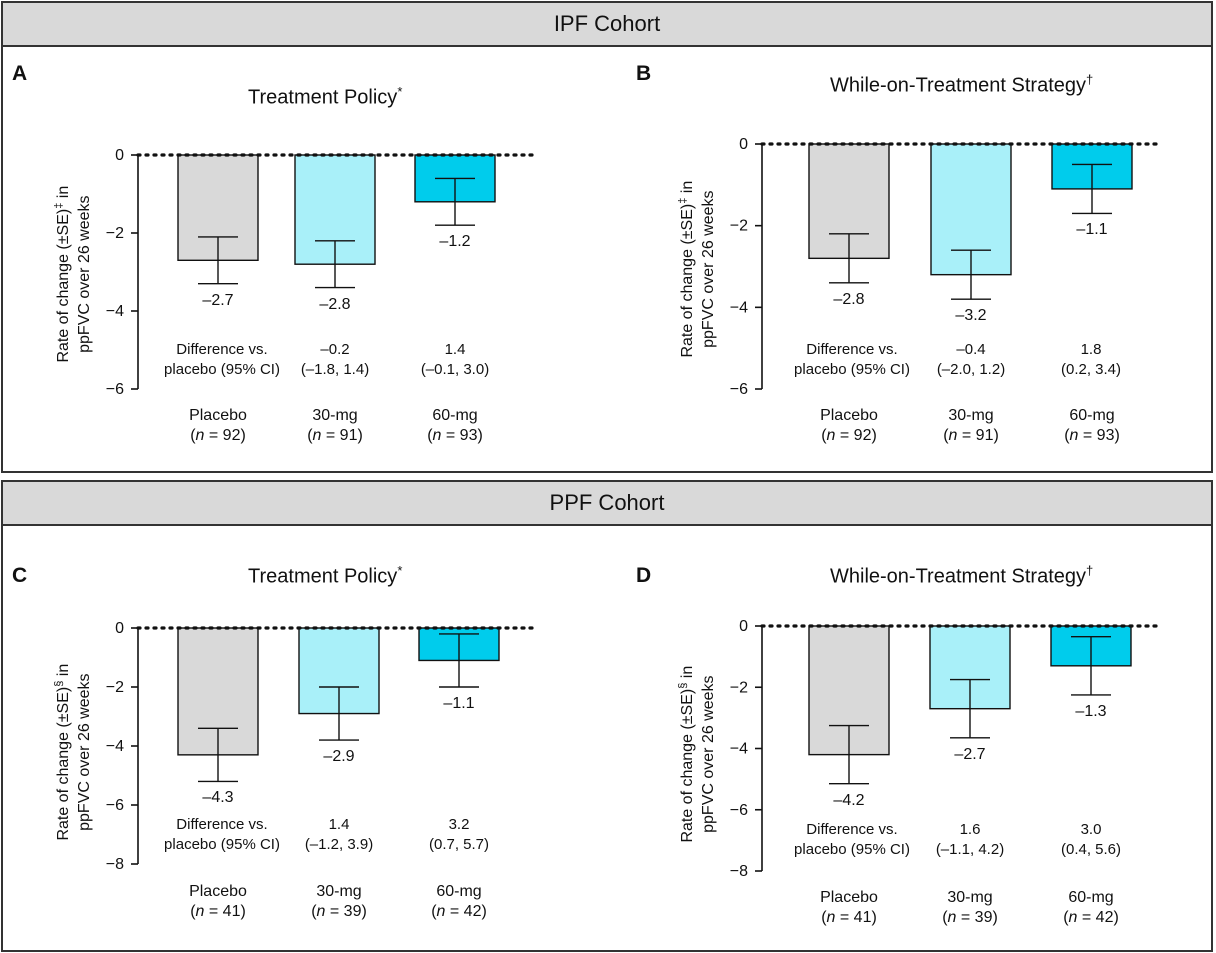 The image size is (1216, 953). I want to click on difference-estimate: 3.2, so click(459, 824).